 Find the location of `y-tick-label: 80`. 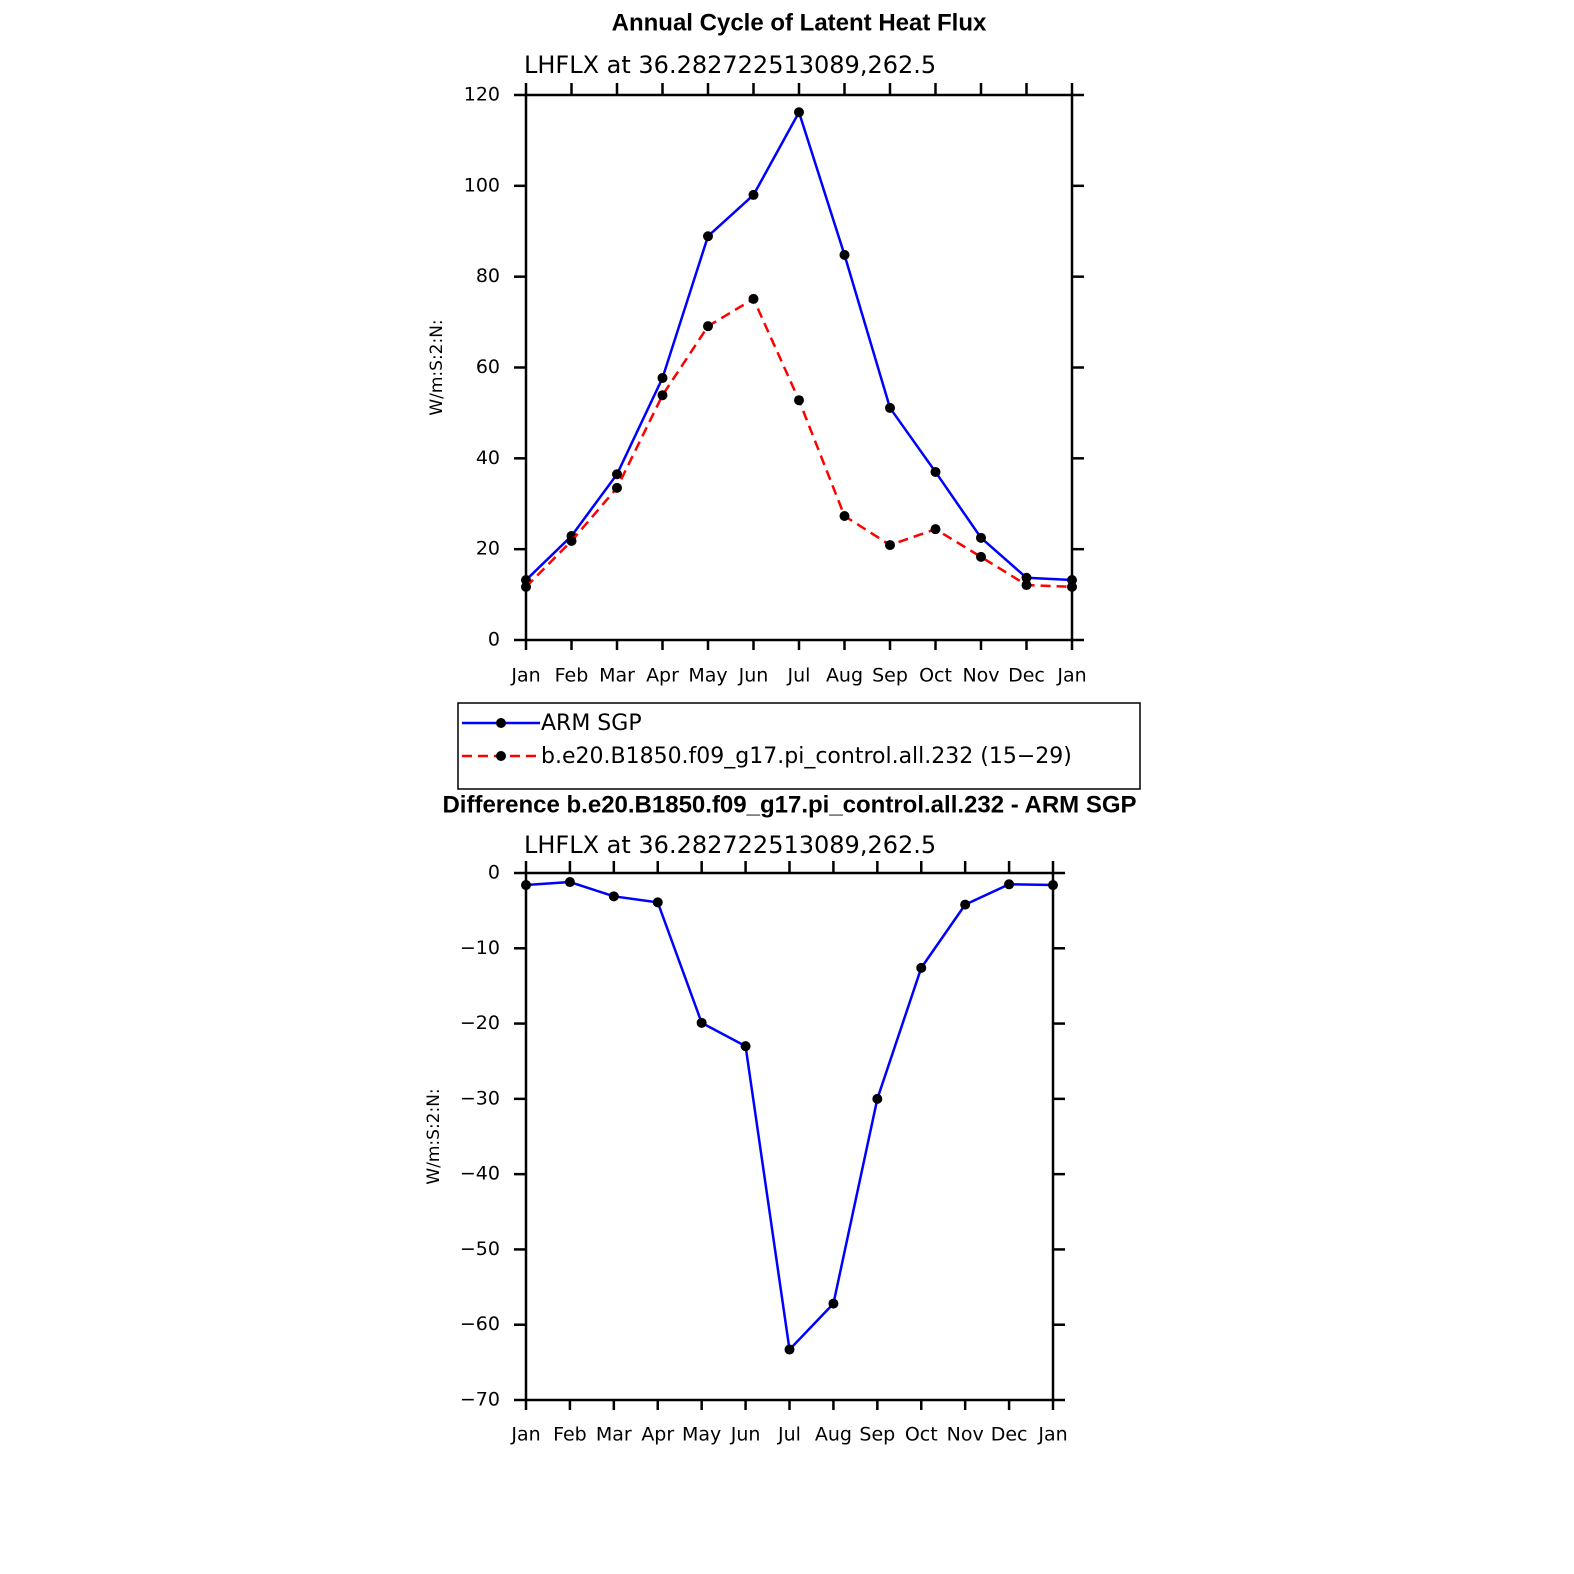

y-tick-label: 80 is located at coordinates (488, 276).